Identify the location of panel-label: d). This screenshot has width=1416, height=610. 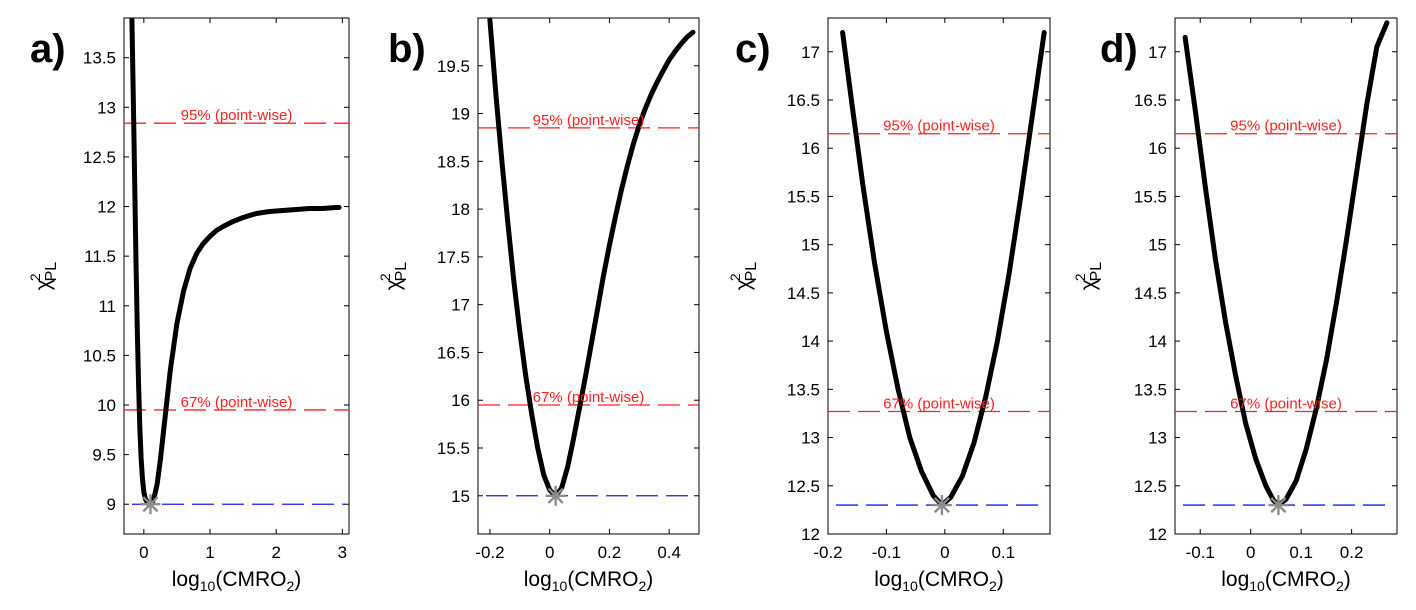
(1119, 49).